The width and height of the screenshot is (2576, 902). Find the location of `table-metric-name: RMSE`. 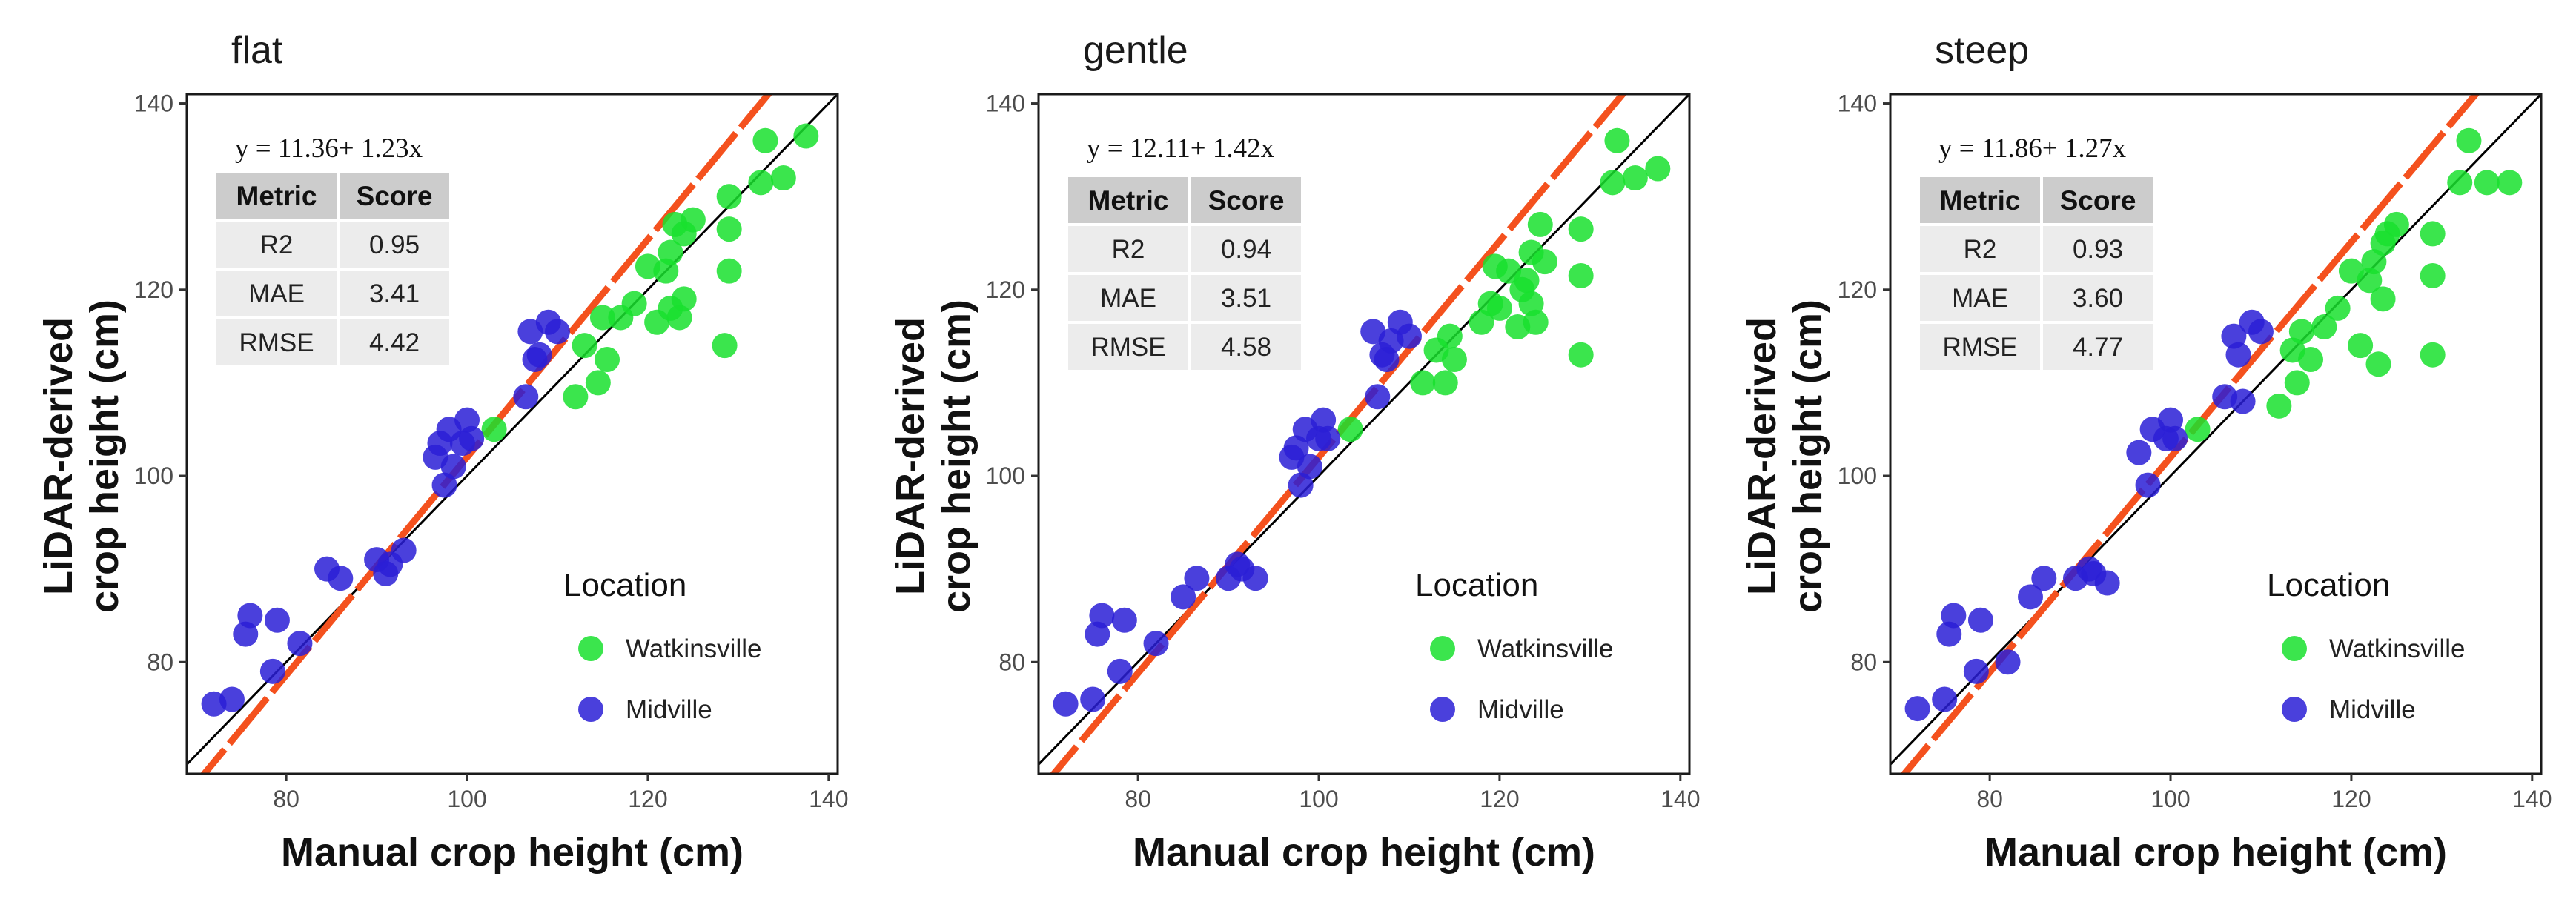

table-metric-name: RMSE is located at coordinates (1979, 347).